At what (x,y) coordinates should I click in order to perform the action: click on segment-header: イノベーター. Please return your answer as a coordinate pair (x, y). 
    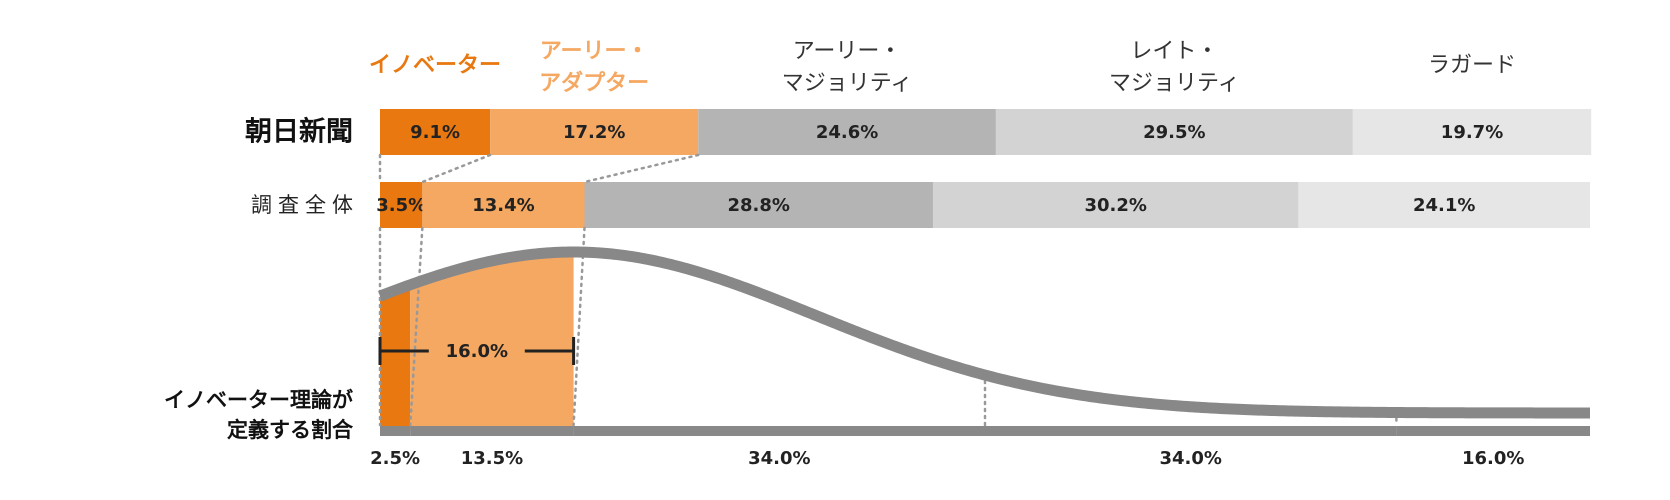
    Looking at the image, I should click on (435, 65).